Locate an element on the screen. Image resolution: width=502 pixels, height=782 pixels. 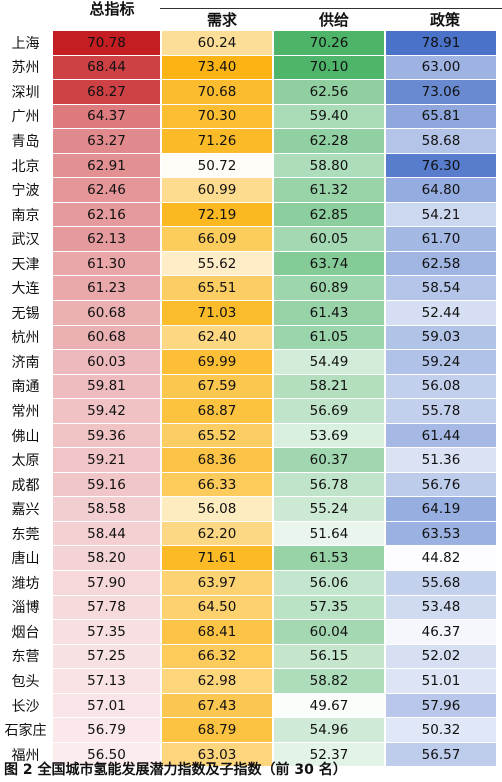
supply-value: 62.56 is located at coordinates (328, 92).